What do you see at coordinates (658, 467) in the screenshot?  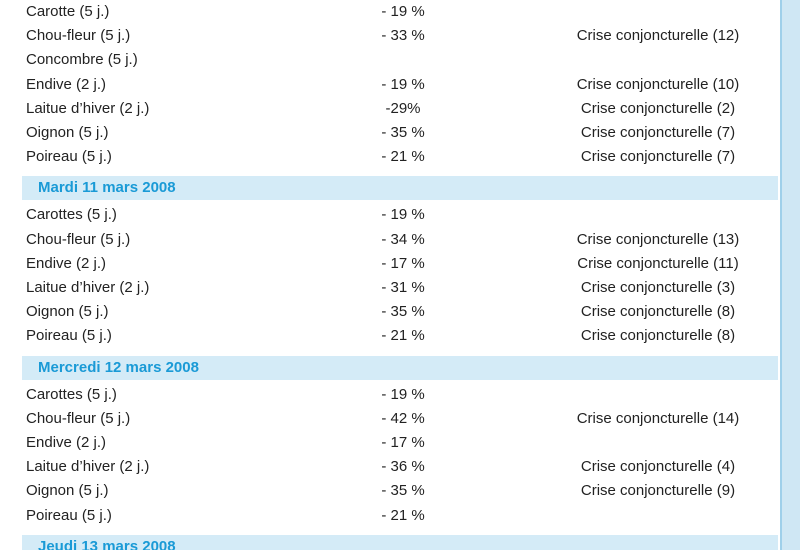 I see `status: Crise conjoncturelle (4)` at bounding box center [658, 467].